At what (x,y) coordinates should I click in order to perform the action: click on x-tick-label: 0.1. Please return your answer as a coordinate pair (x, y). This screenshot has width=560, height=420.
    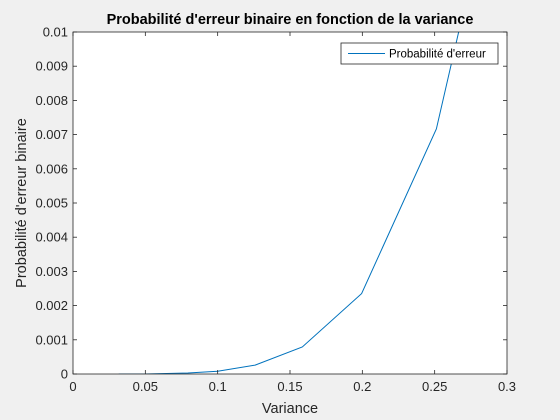
    Looking at the image, I should click on (218, 386).